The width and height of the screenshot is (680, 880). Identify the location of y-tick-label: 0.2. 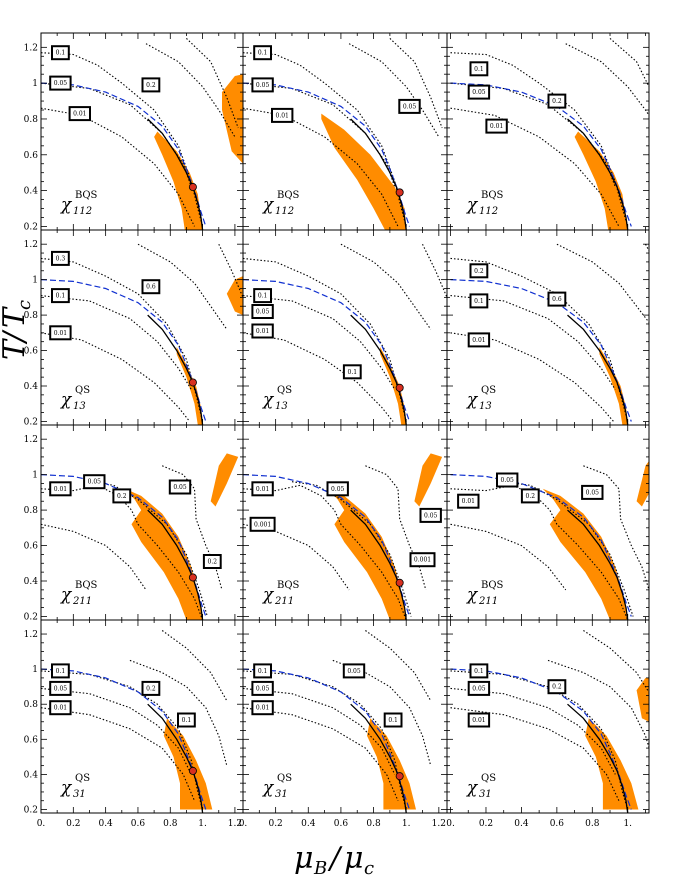
(31, 810).